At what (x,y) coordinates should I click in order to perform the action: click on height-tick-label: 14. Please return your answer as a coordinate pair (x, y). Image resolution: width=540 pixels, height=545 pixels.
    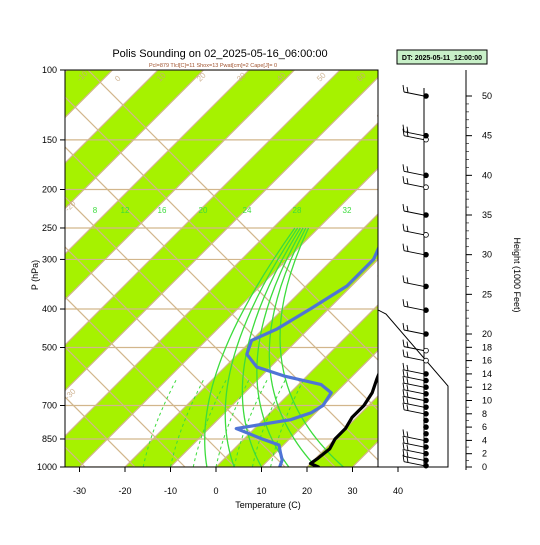
    Looking at the image, I should click on (487, 374).